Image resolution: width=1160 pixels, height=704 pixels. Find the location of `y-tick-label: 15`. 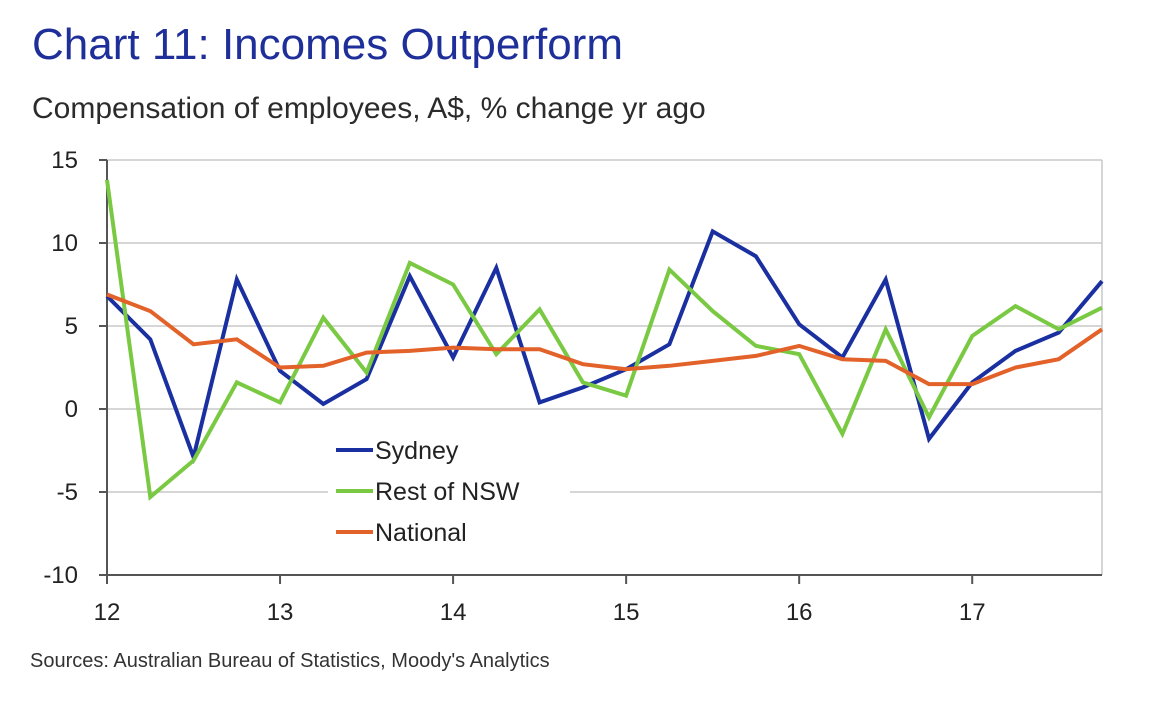

y-tick-label: 15 is located at coordinates (64, 160).